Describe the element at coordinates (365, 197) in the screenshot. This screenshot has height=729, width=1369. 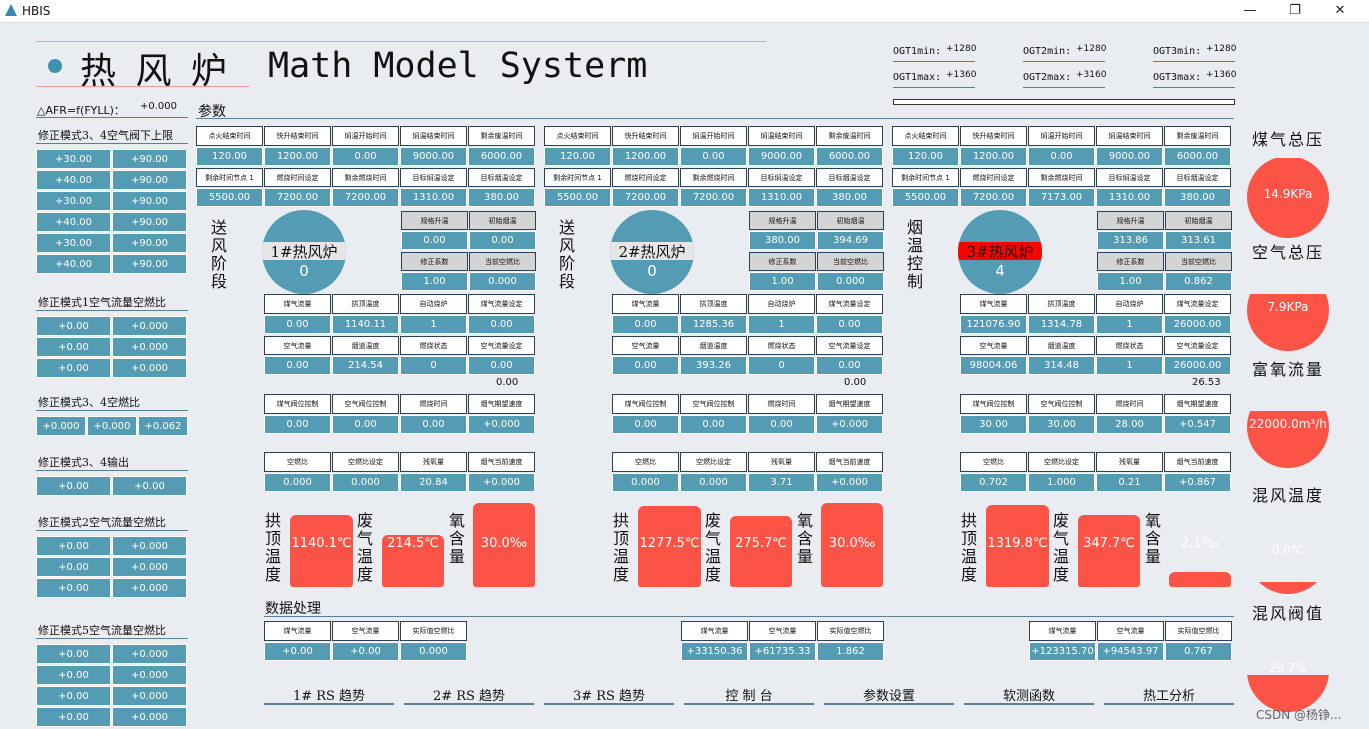
I see `stove1-top-value: 7200.00` at that location.